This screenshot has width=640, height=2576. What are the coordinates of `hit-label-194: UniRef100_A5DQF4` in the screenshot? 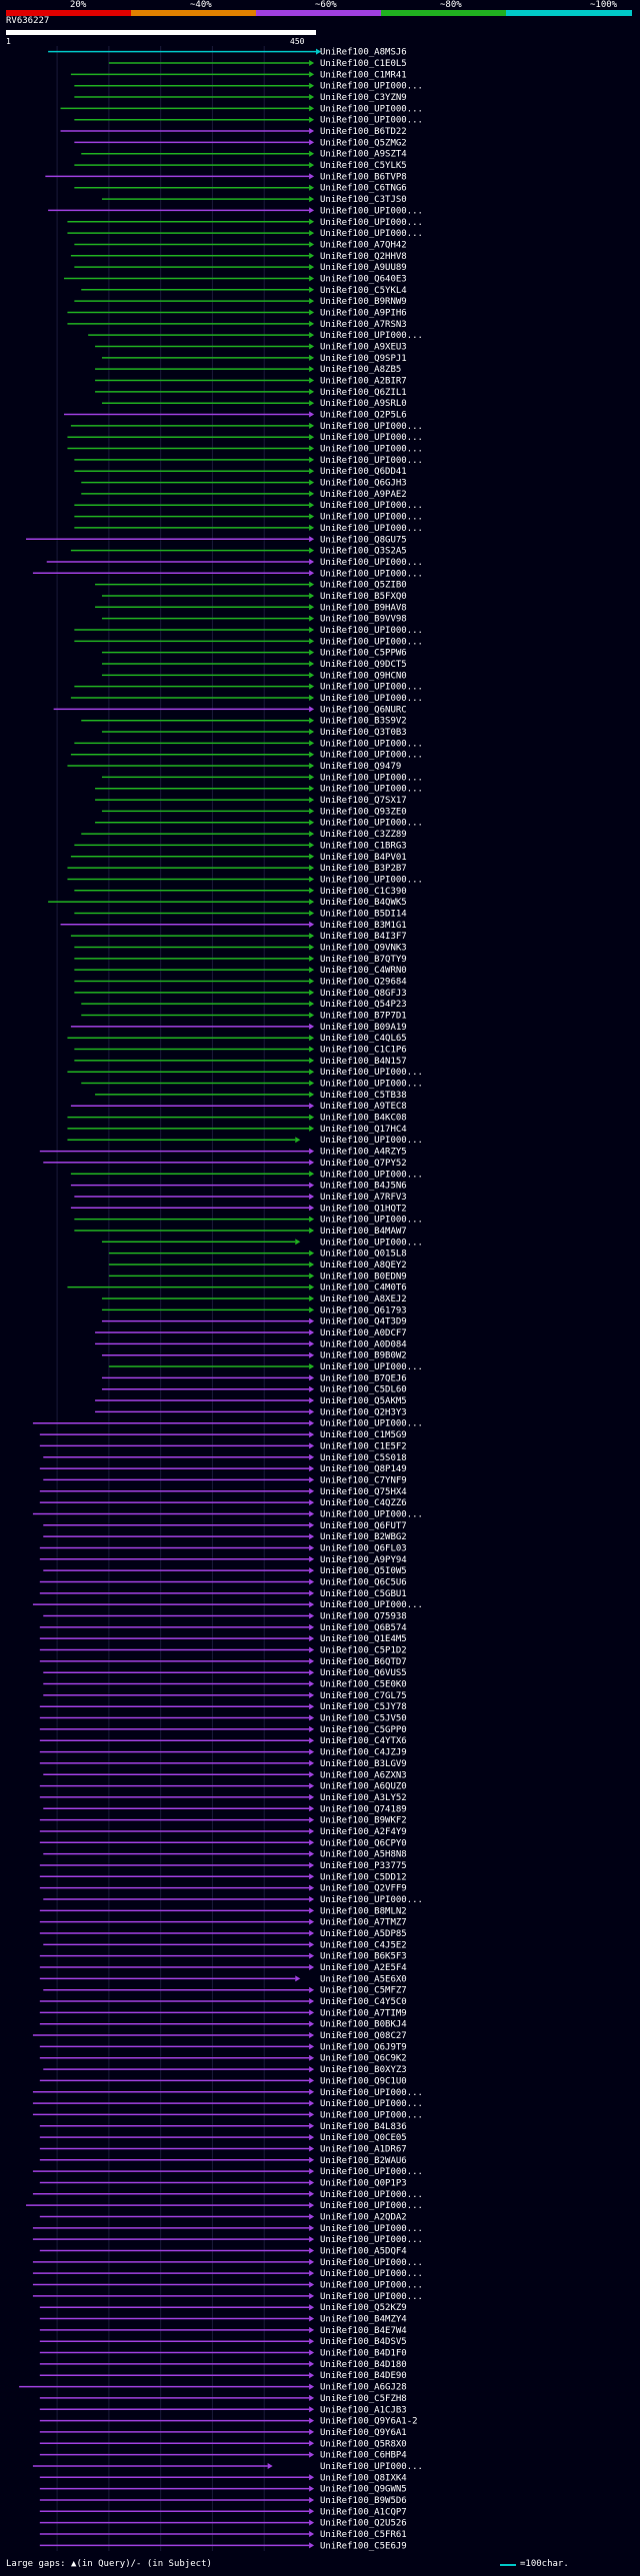 It's located at (363, 2252).